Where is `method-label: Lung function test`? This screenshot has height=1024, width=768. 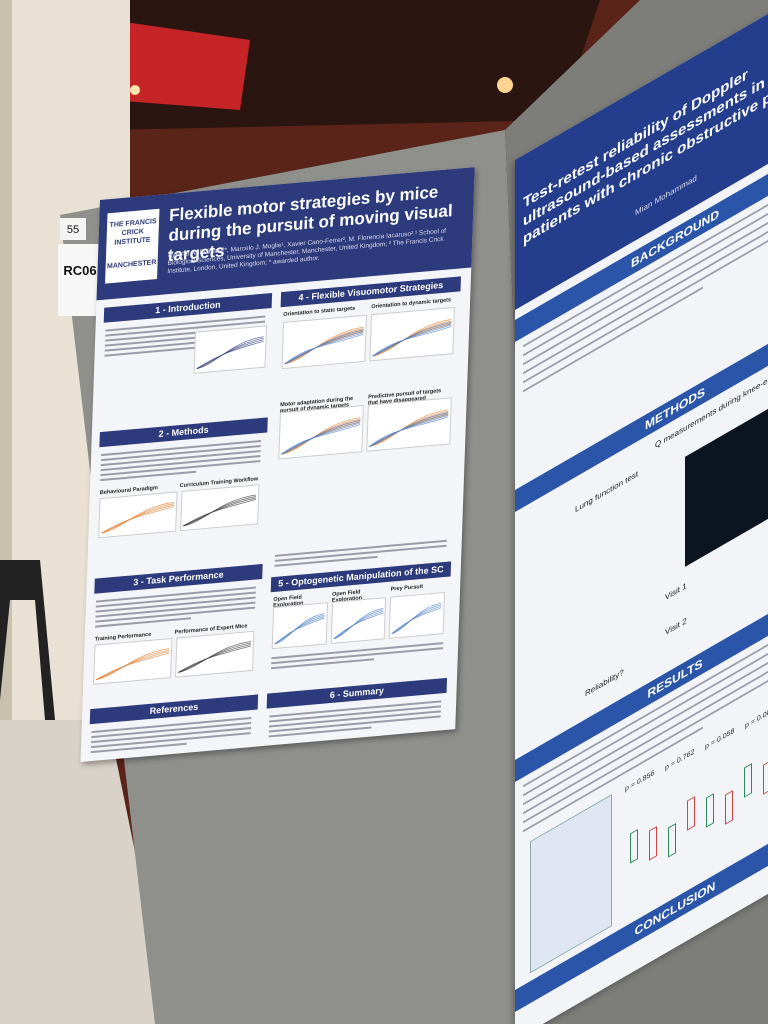 method-label: Lung function test is located at coordinates (607, 491).